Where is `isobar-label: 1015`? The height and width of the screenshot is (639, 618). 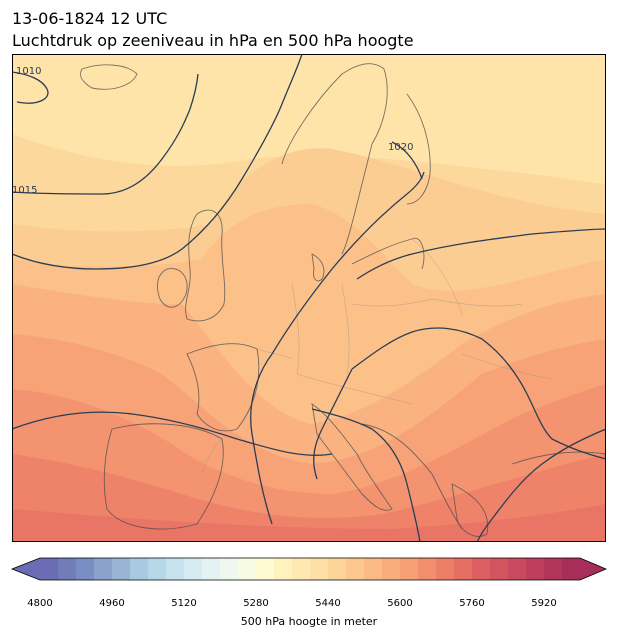
isobar-label: 1015 is located at coordinates (24, 190).